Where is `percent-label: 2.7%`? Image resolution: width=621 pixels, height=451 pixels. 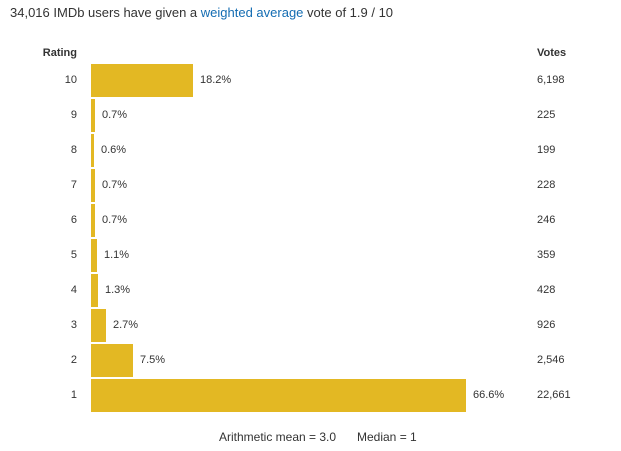
percent-label: 2.7% is located at coordinates (126, 325).